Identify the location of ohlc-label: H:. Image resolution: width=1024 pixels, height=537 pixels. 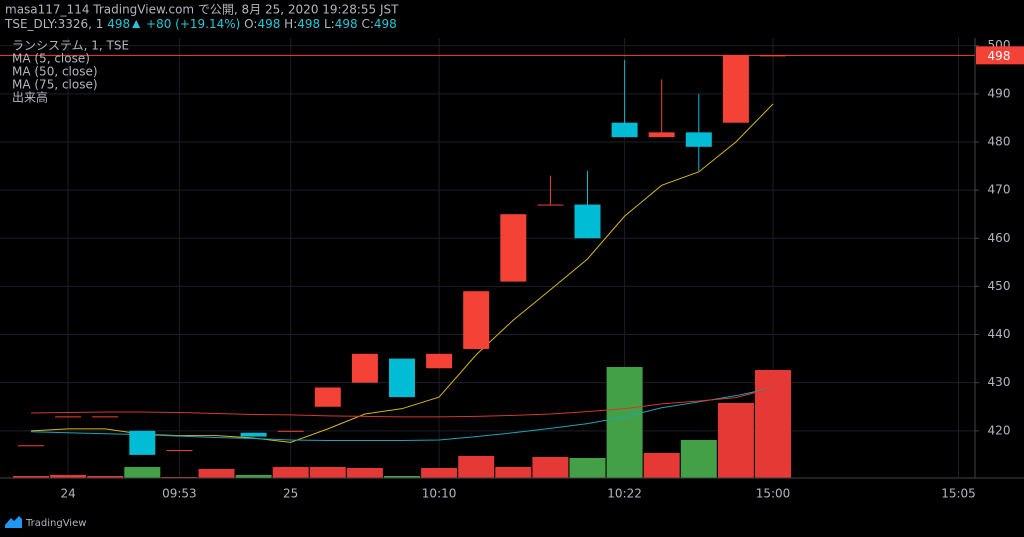
(290, 24).